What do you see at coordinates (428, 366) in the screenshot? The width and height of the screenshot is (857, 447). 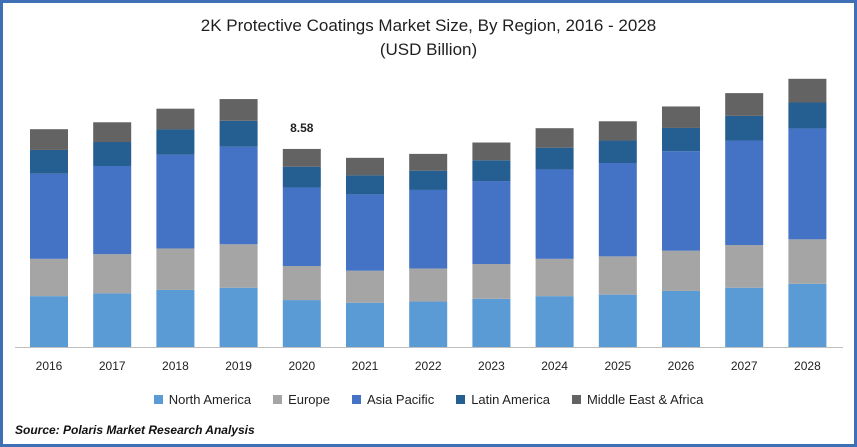 I see `x-tick-label-2022: 2022` at bounding box center [428, 366].